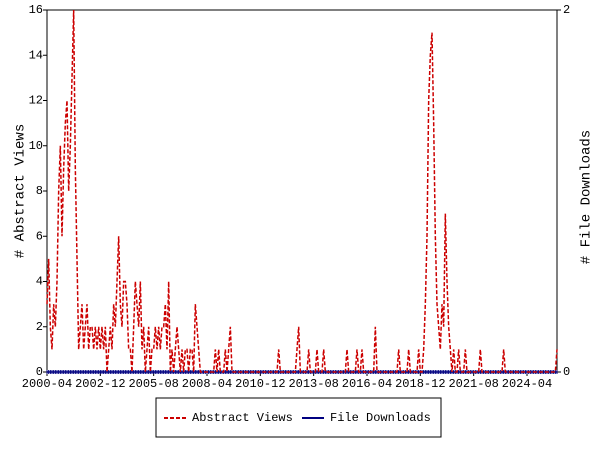 This screenshot has width=600, height=450. What do you see at coordinates (367, 384) in the screenshot?
I see `x-tick-label: 2016-04` at bounding box center [367, 384].